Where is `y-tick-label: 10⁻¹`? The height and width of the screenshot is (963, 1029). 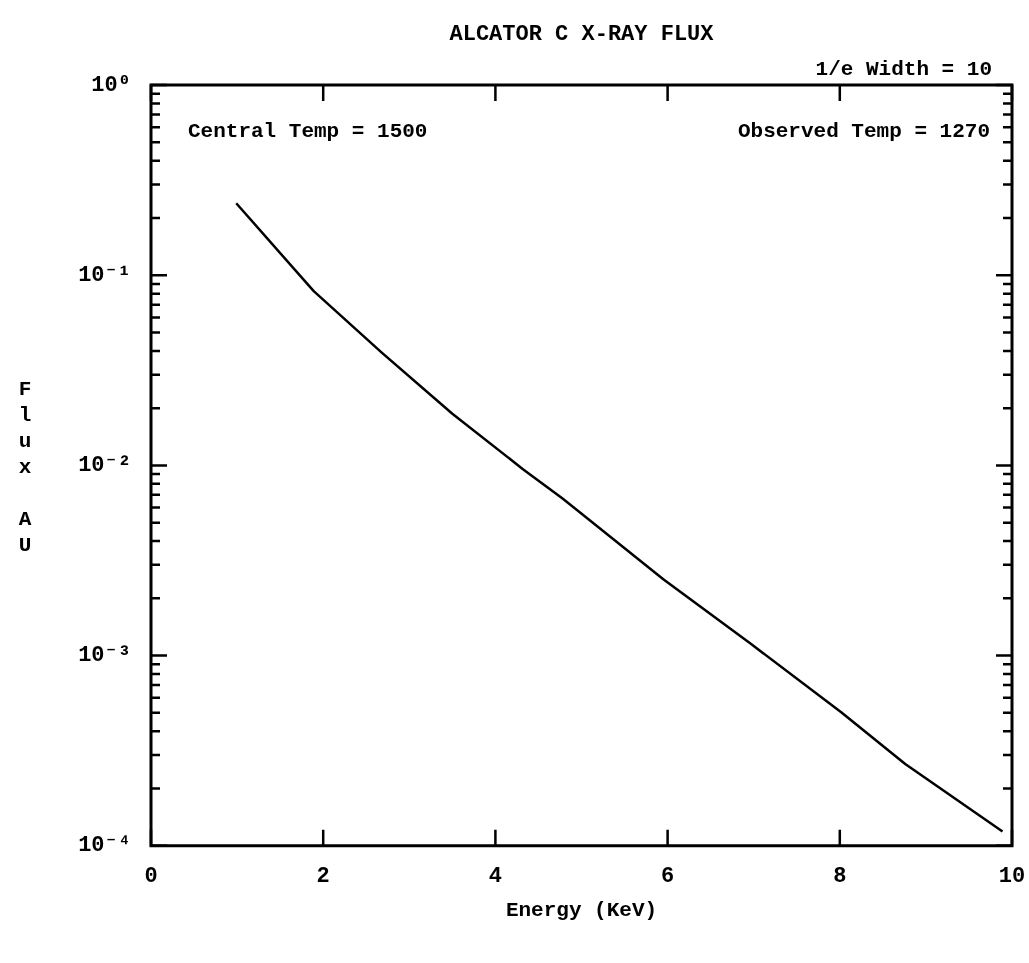 y-tick-label: 10⁻¹ is located at coordinates (104, 275).